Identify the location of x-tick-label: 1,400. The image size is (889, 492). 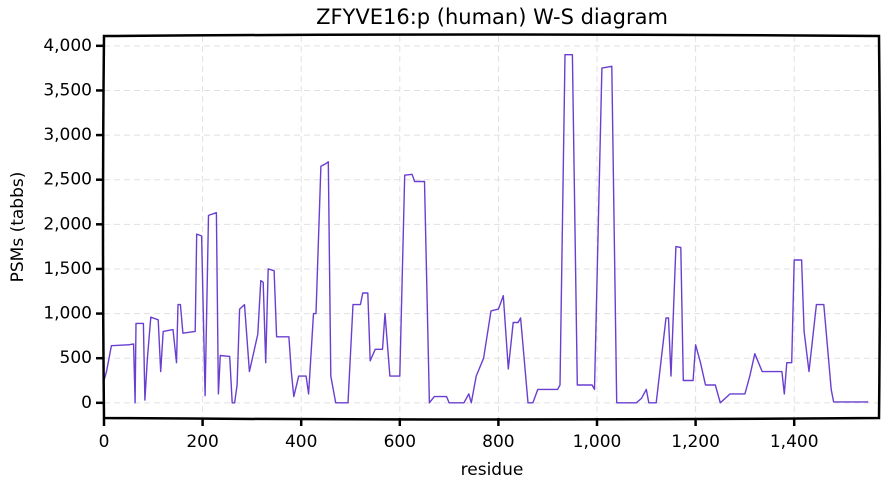
(794, 442).